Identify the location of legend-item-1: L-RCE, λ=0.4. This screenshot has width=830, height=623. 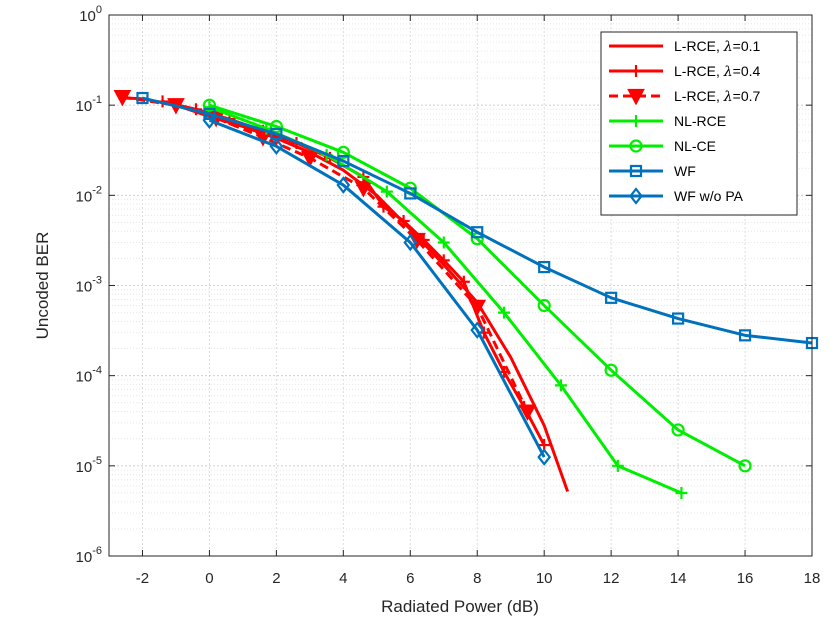
(685, 71).